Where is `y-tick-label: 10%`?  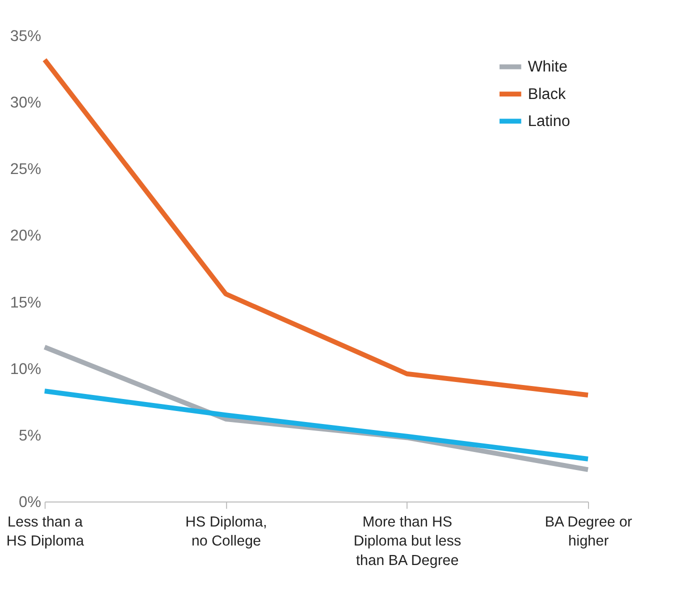
y-tick-label: 10% is located at coordinates (26, 369).